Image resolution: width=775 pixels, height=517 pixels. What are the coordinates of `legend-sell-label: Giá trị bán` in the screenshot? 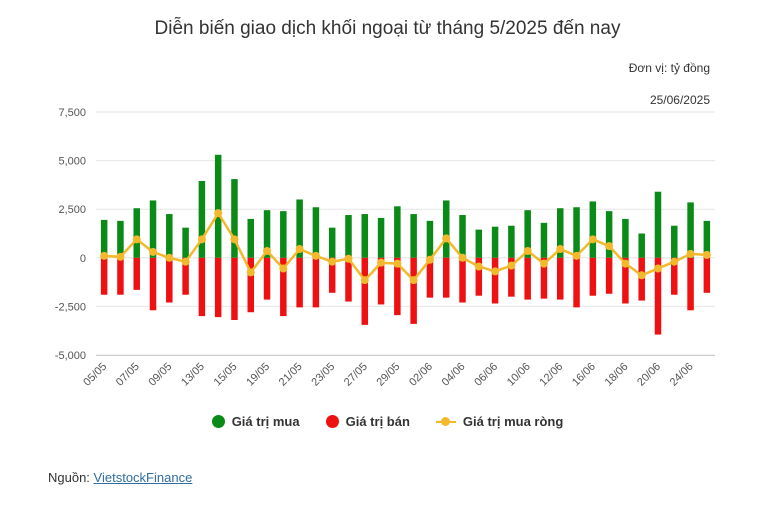 It's located at (377, 421).